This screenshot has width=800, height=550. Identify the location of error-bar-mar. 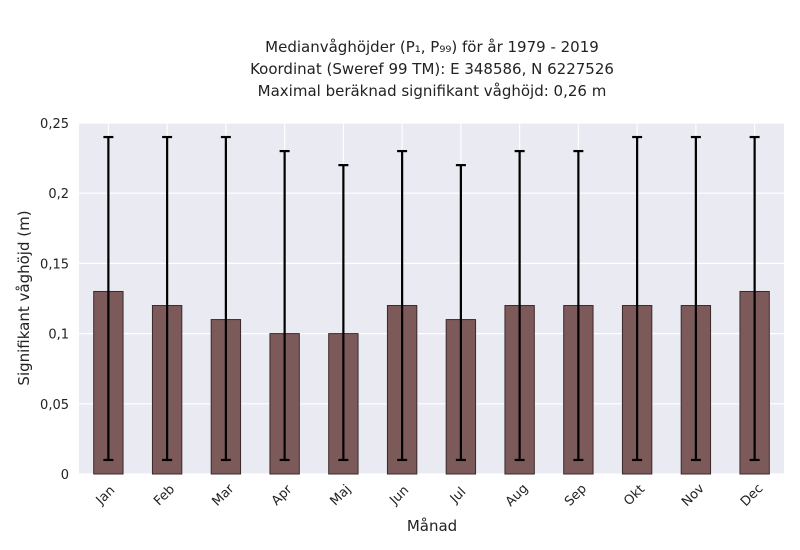
(225, 298).